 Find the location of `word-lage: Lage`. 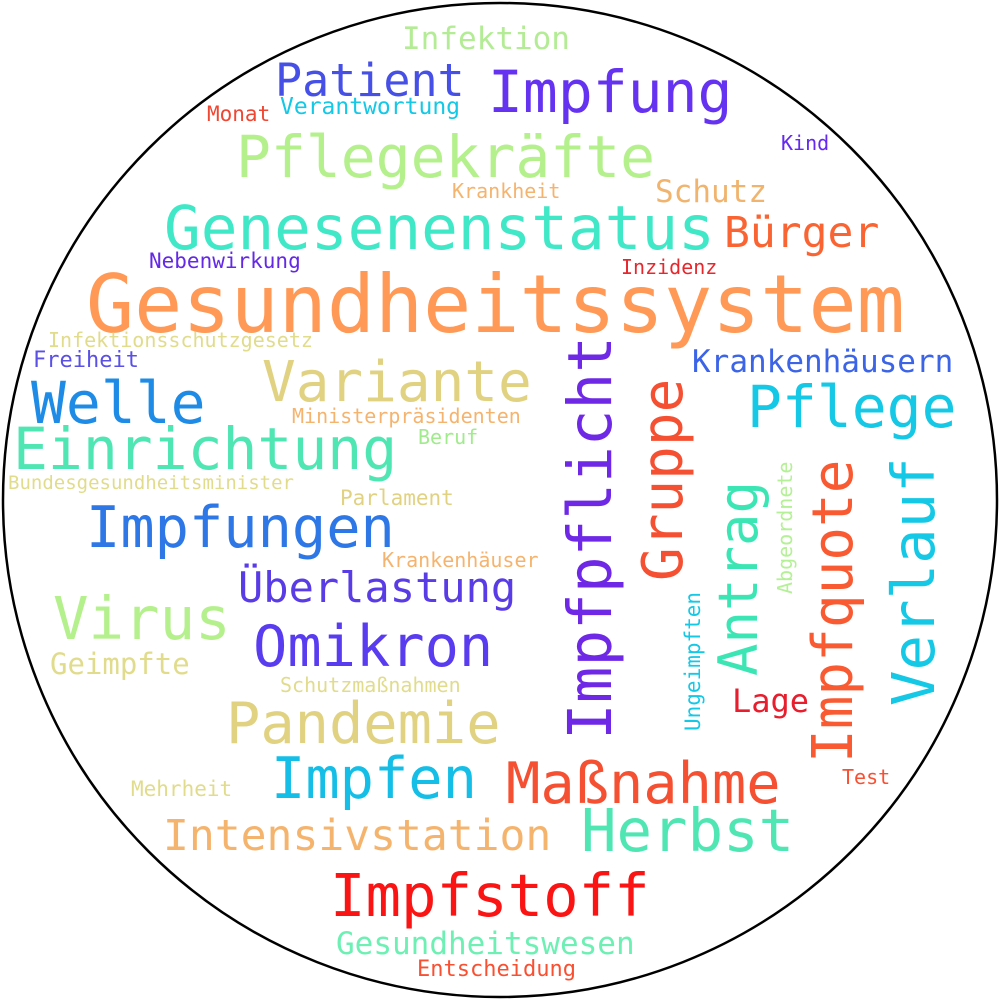

word-lage: Lage is located at coordinates (771, 701).